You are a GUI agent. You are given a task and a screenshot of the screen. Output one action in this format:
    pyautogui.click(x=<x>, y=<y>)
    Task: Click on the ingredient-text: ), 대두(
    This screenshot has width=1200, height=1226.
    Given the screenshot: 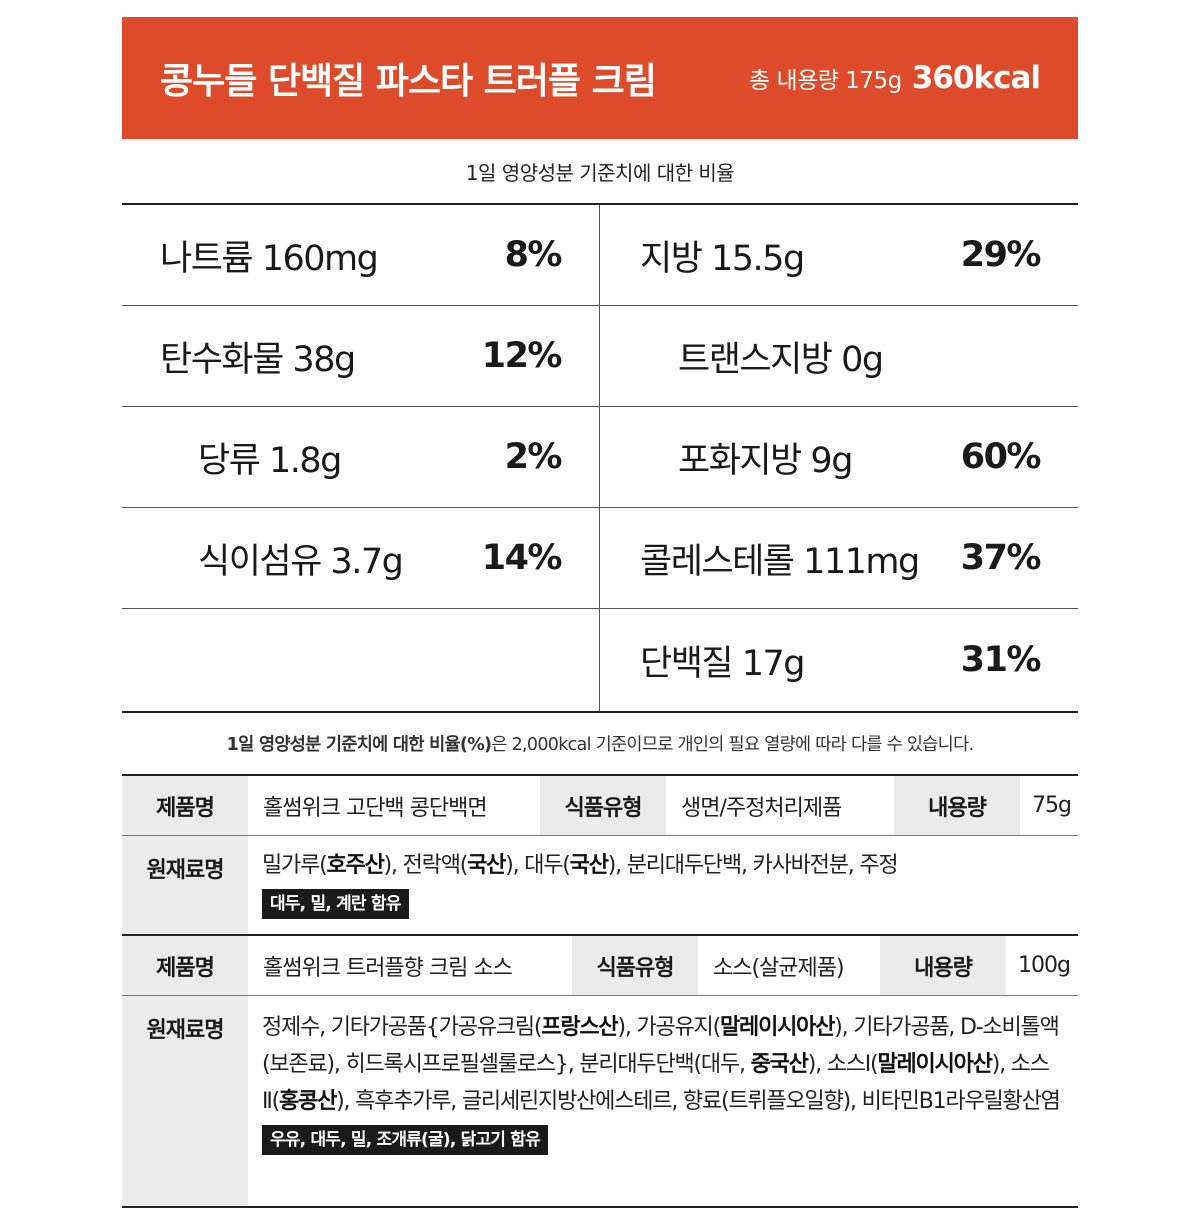 What is the action you would take?
    pyautogui.click(x=538, y=865)
    